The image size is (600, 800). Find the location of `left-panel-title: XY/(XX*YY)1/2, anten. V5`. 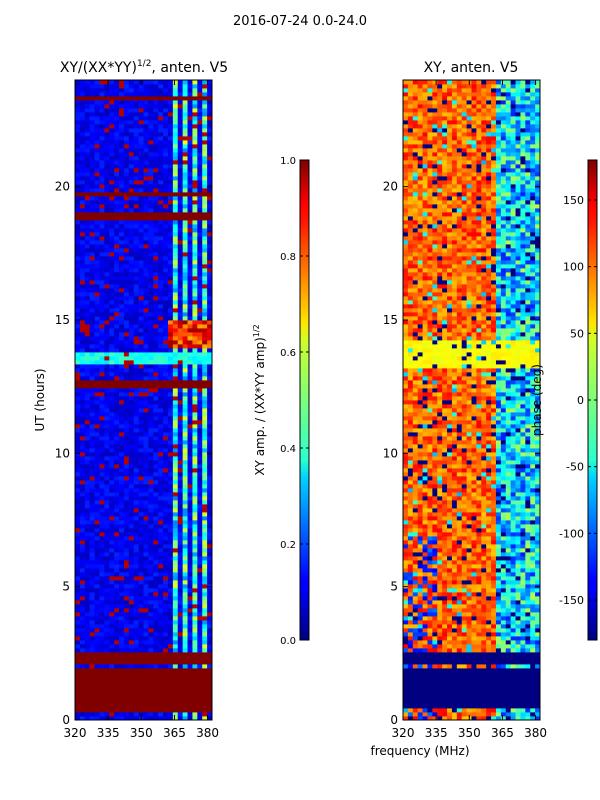

left-panel-title: XY/(XX*YY)1/2, anten. V5 is located at coordinates (144, 67).